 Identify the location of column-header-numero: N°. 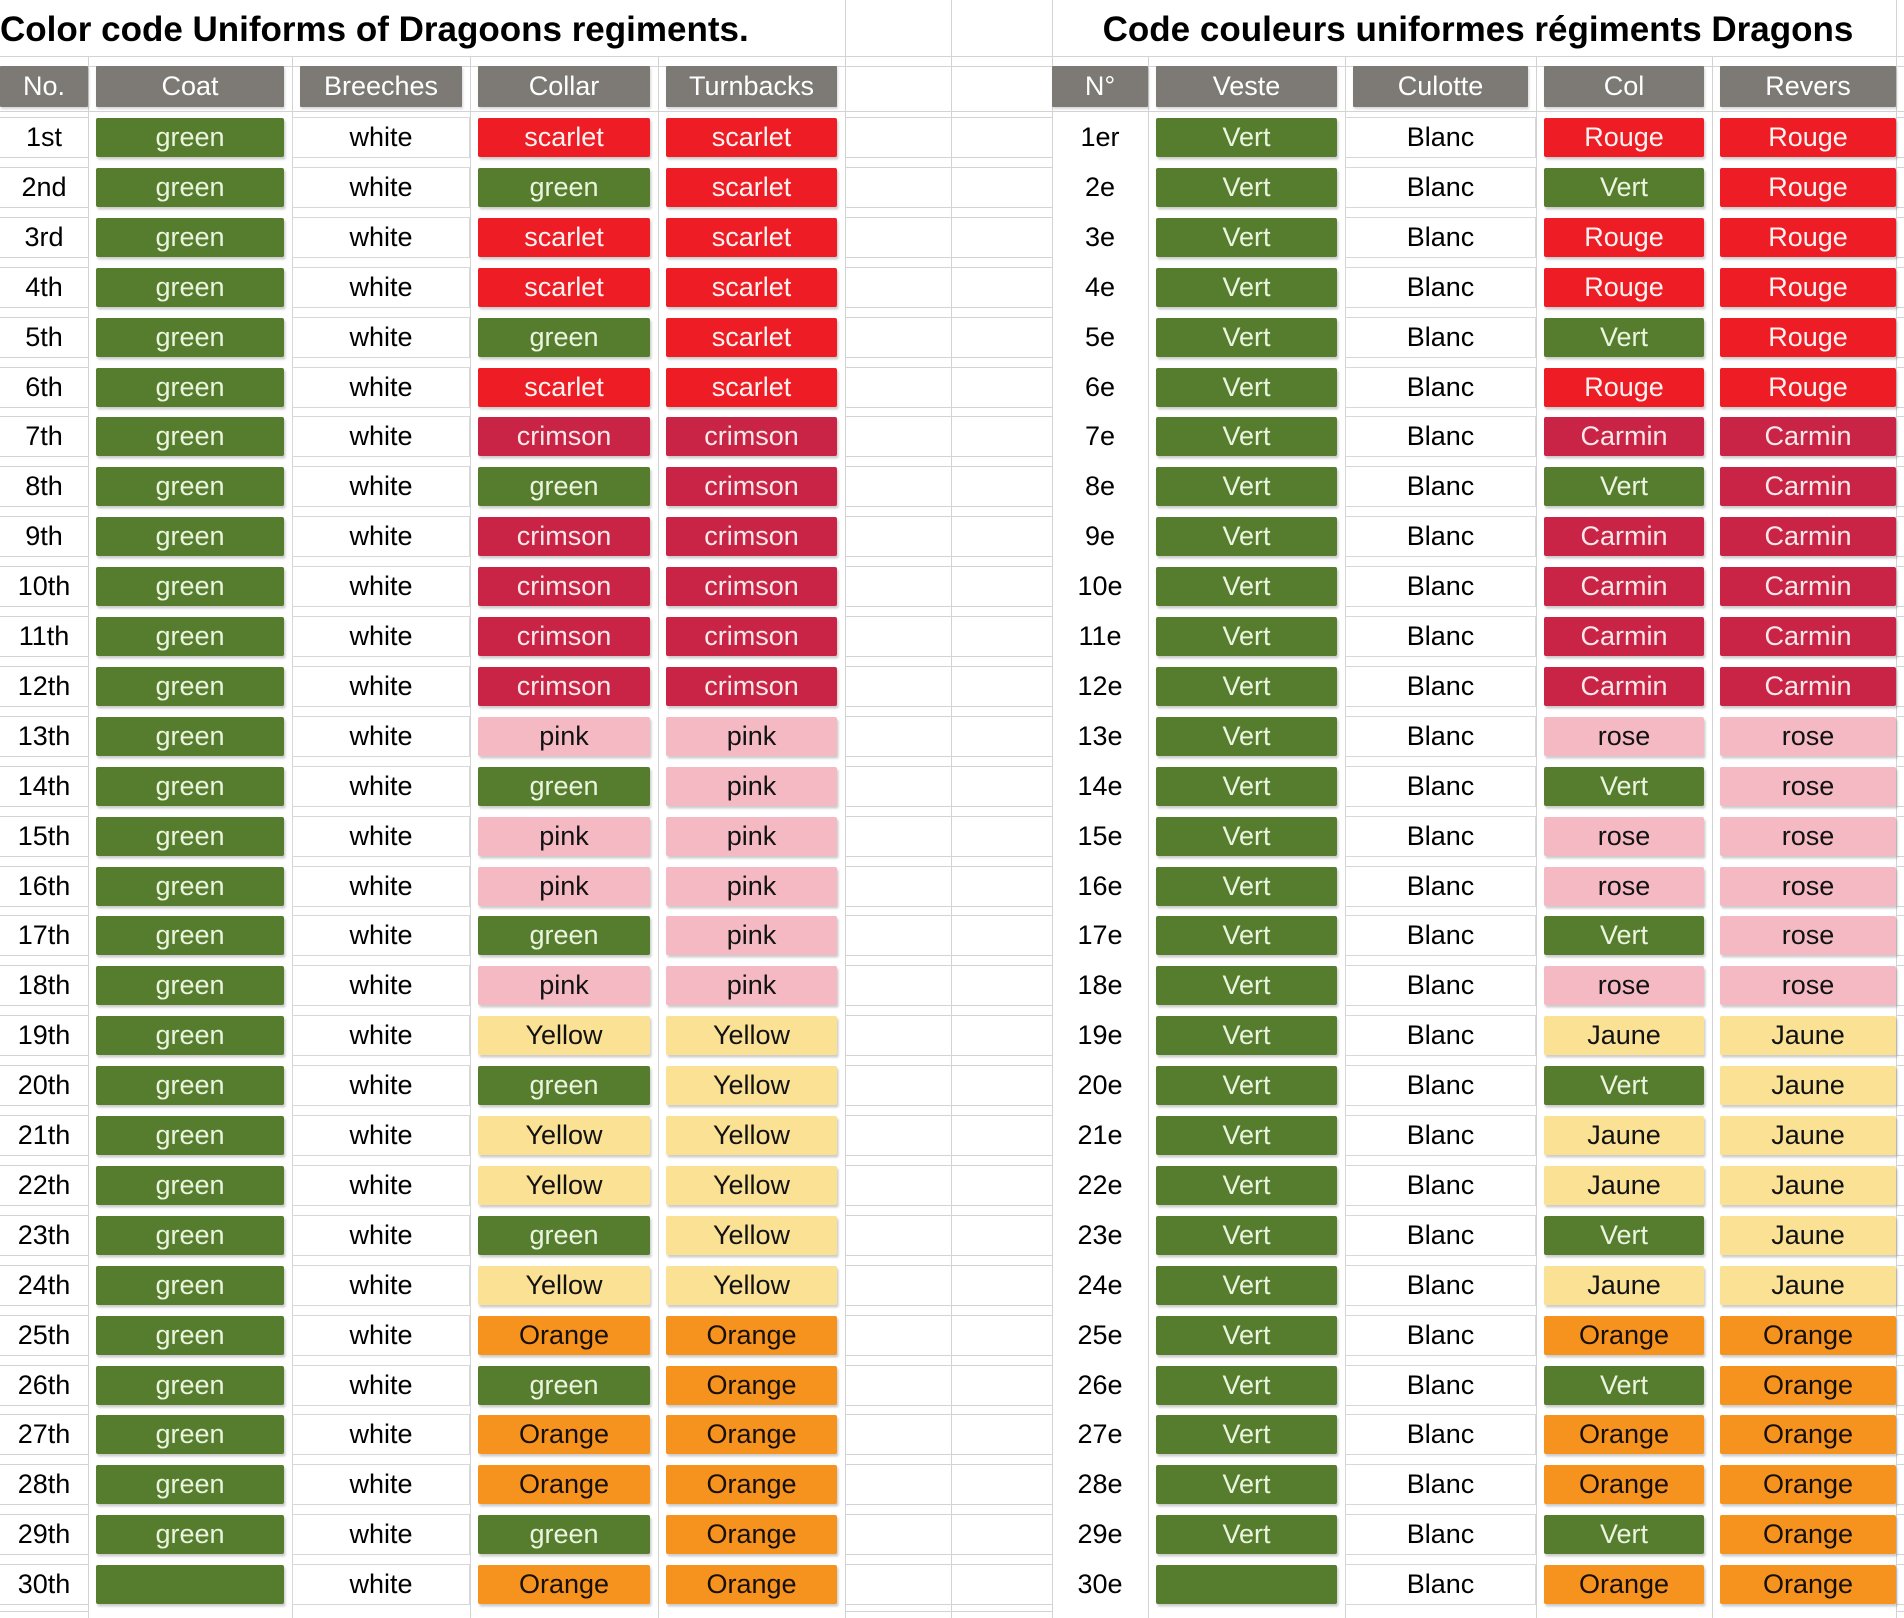
(1100, 86).